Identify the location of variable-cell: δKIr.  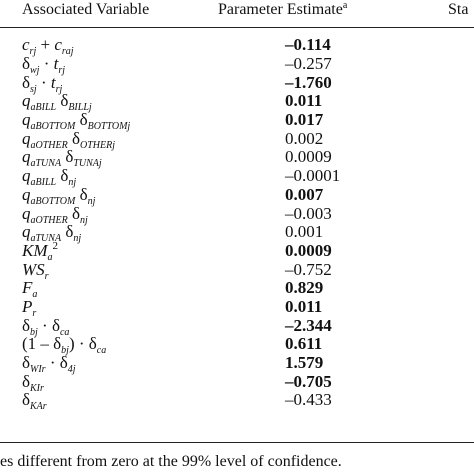
(33, 382).